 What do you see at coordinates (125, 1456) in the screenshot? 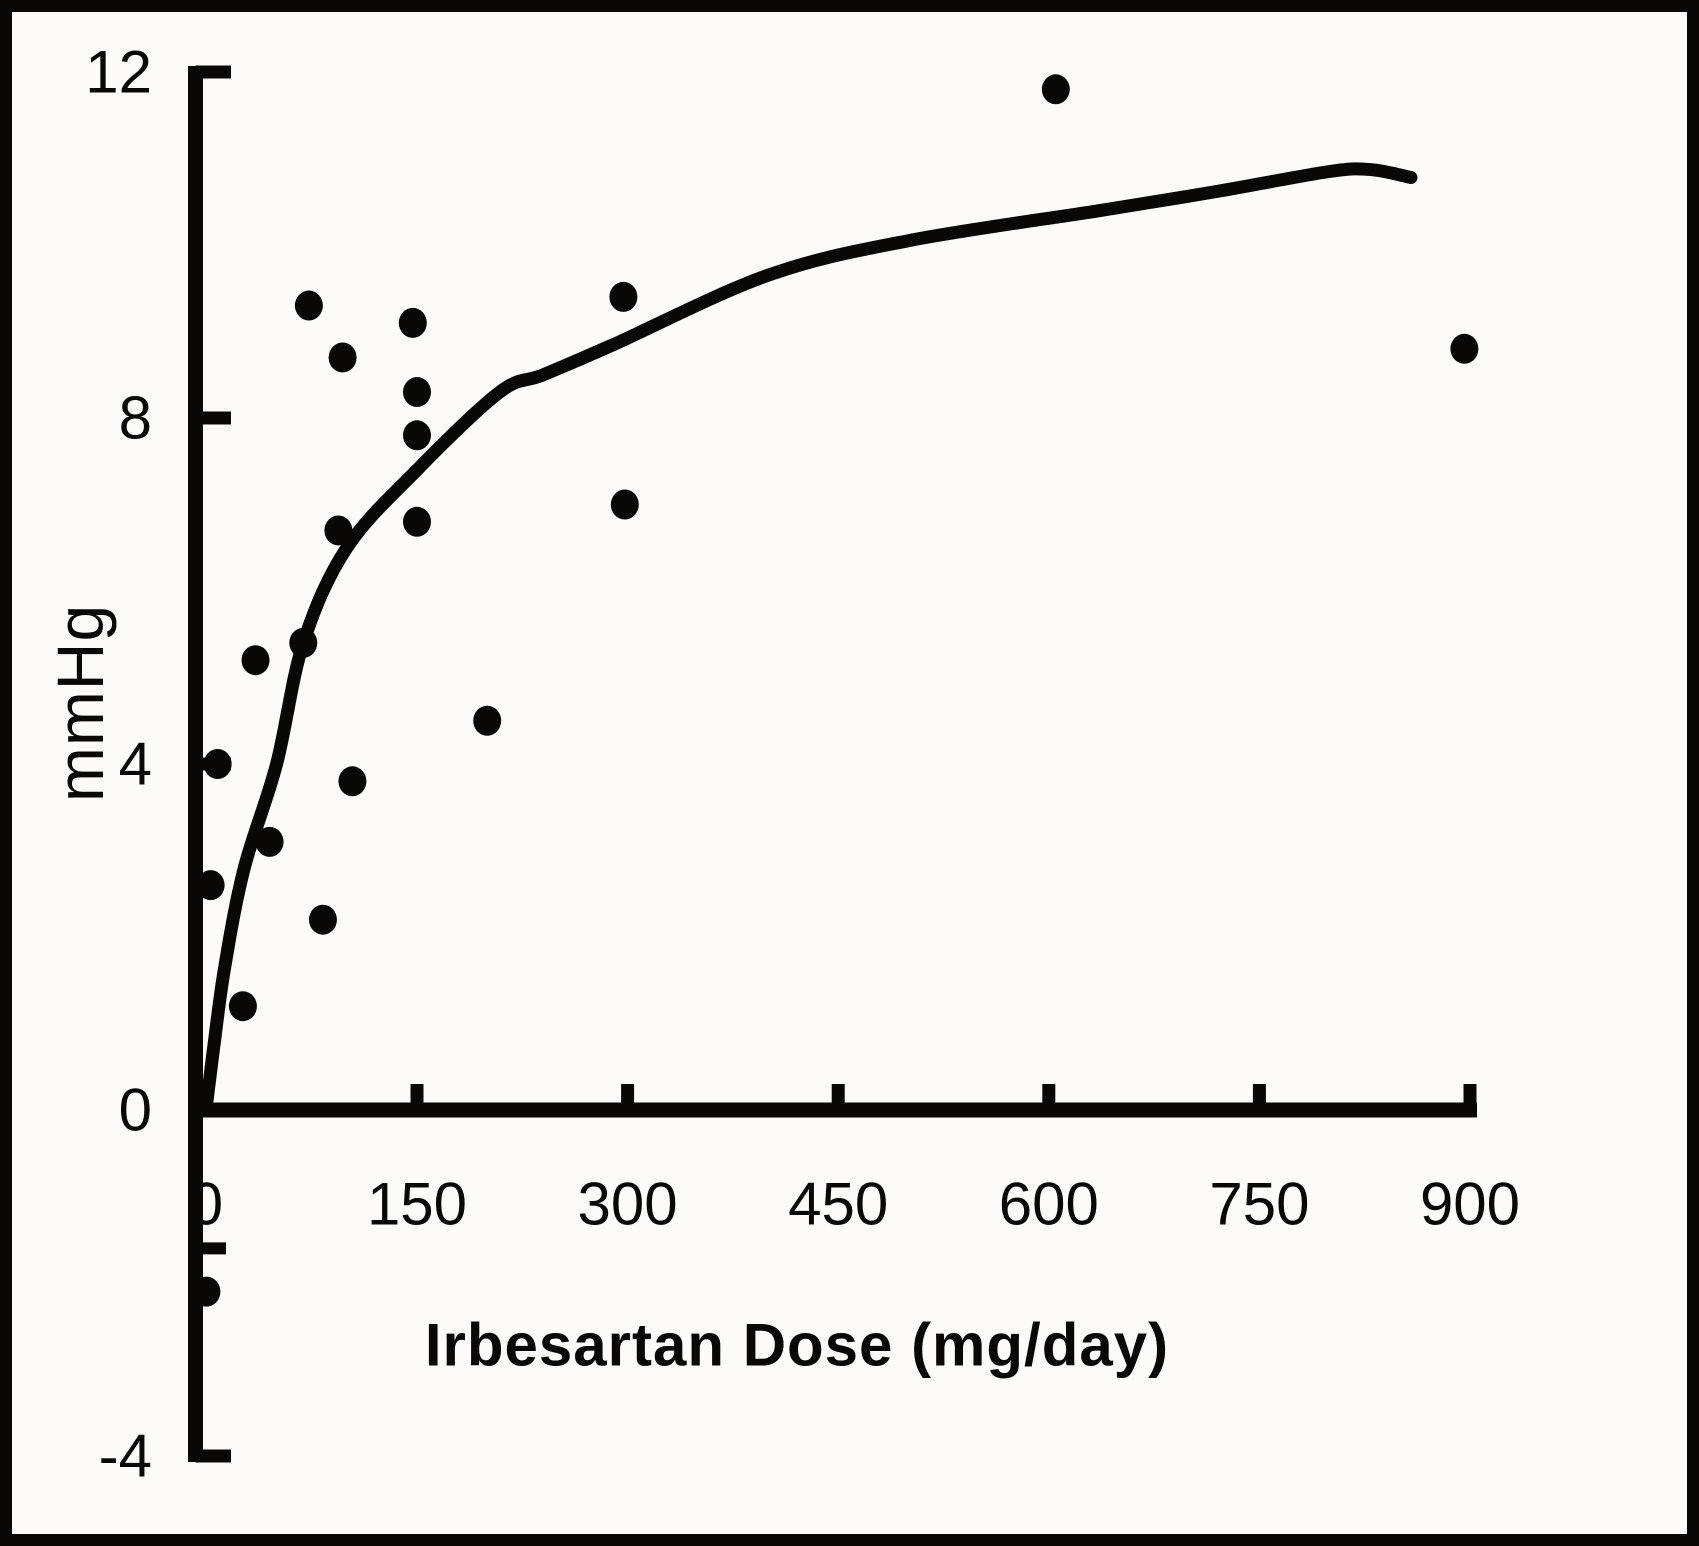
I see `y-tick-label: -4` at bounding box center [125, 1456].